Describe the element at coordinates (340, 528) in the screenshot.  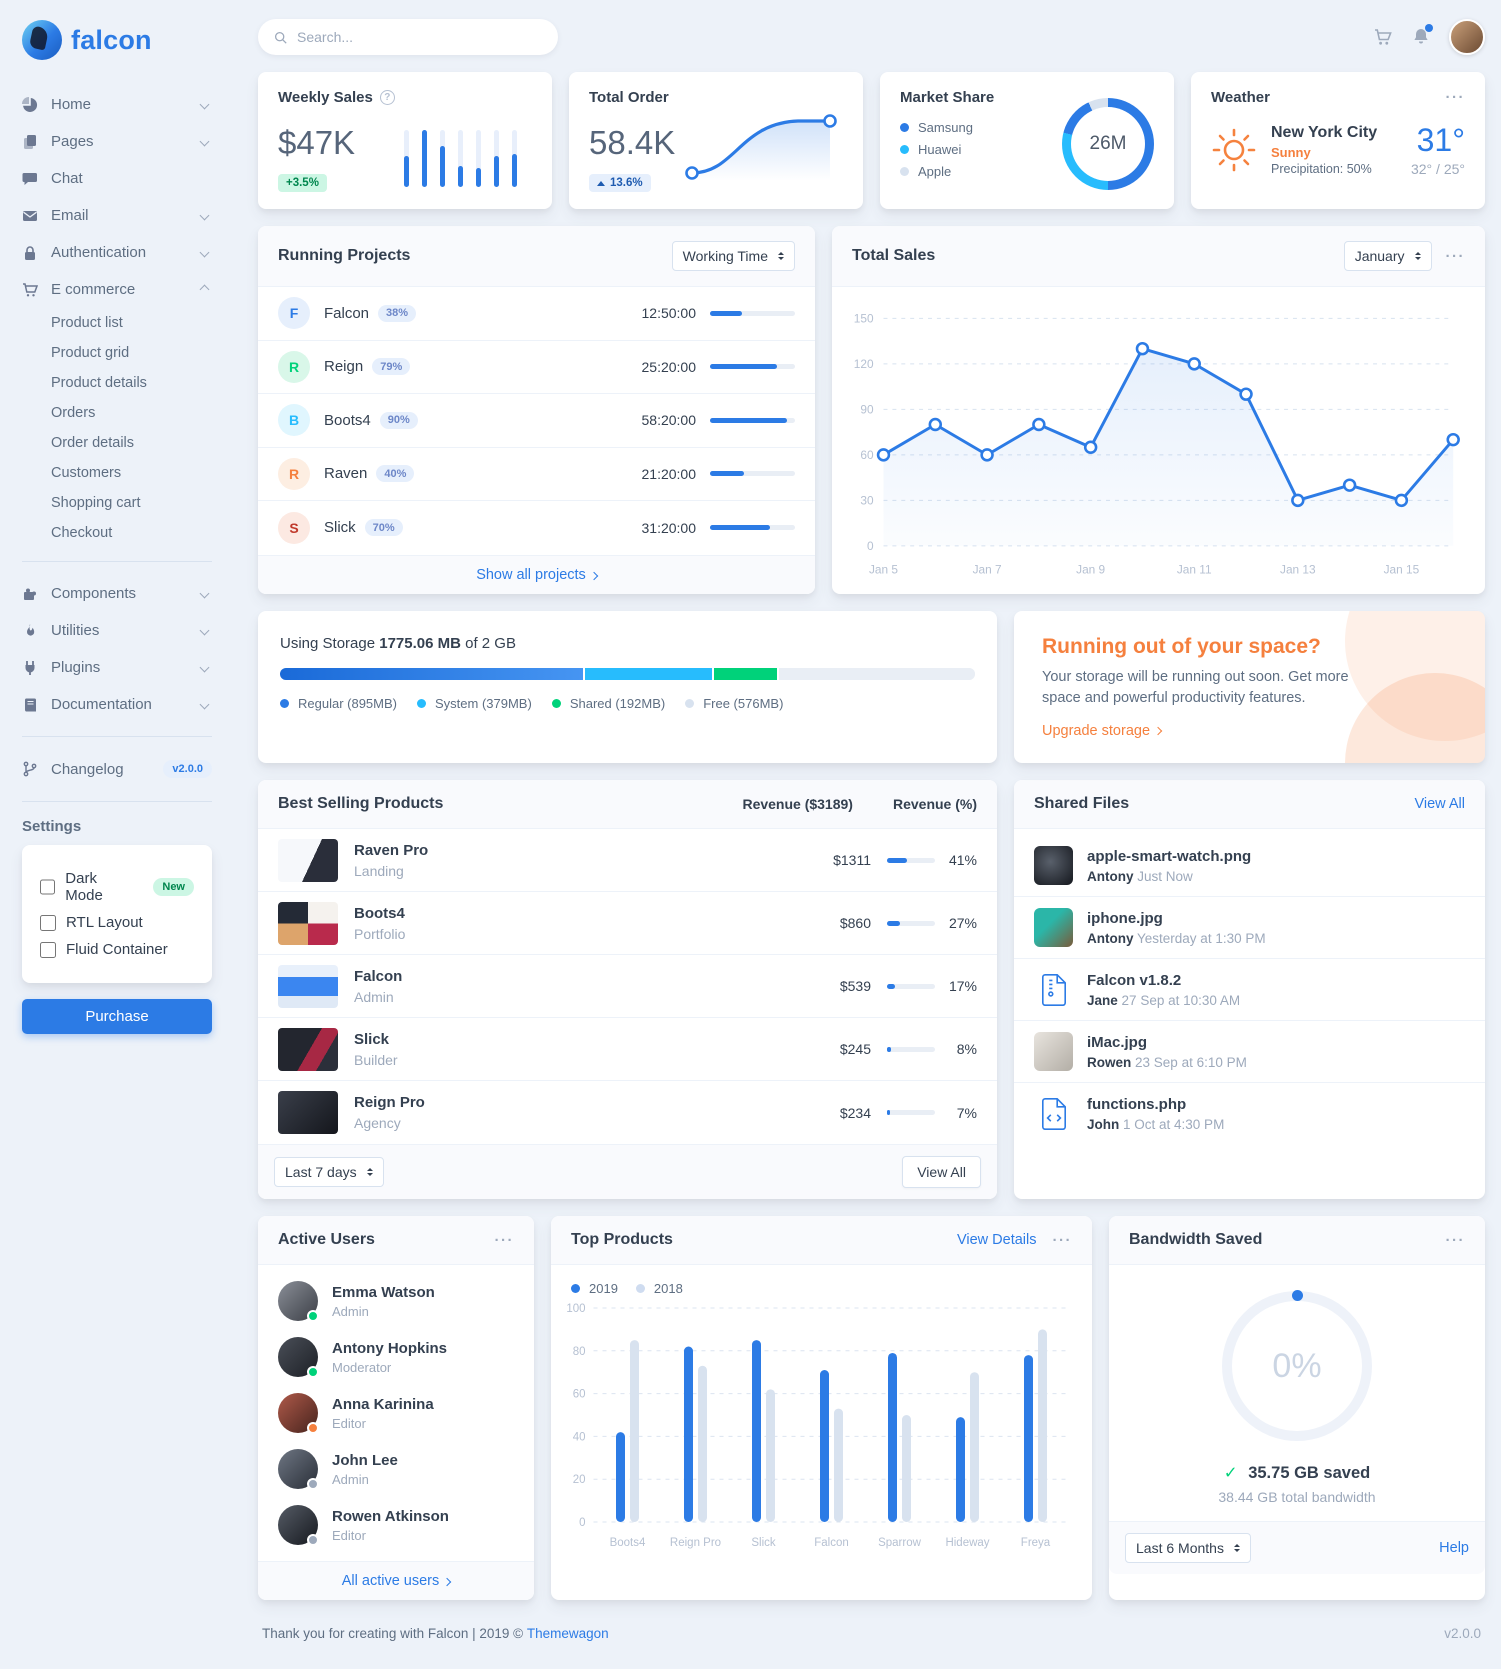
I see `project-name-link: Slick` at that location.